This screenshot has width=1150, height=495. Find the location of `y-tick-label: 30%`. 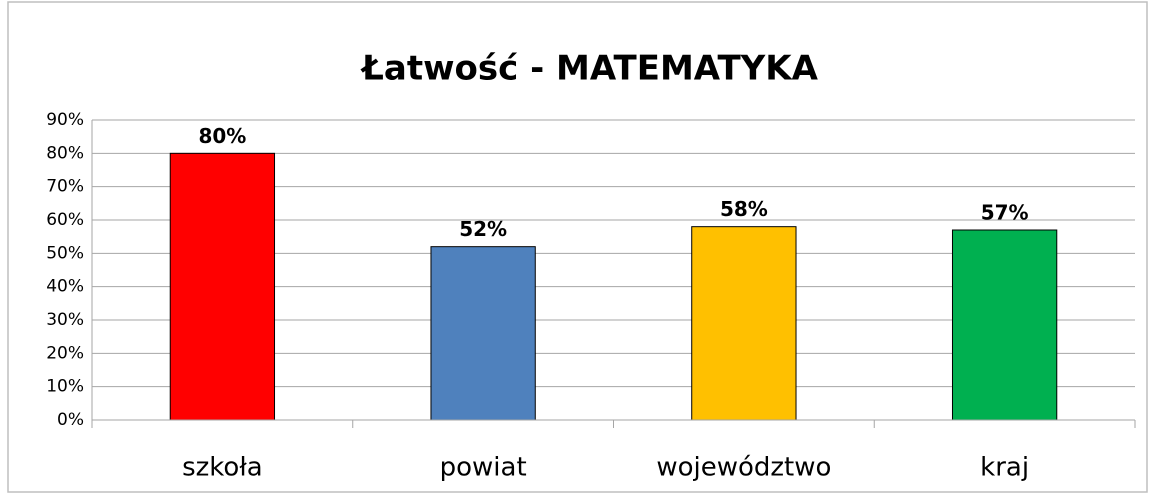

y-tick-label: 30% is located at coordinates (65, 320).